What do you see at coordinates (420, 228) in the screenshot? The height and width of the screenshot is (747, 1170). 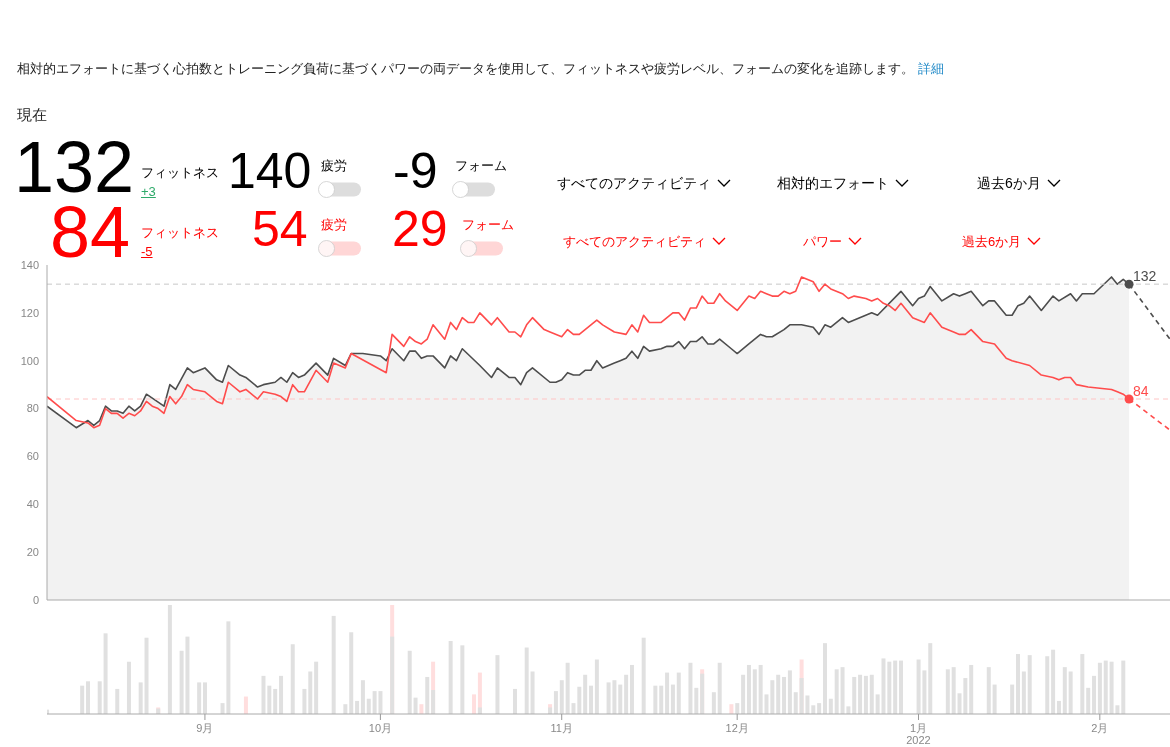 I see `text: 29` at bounding box center [420, 228].